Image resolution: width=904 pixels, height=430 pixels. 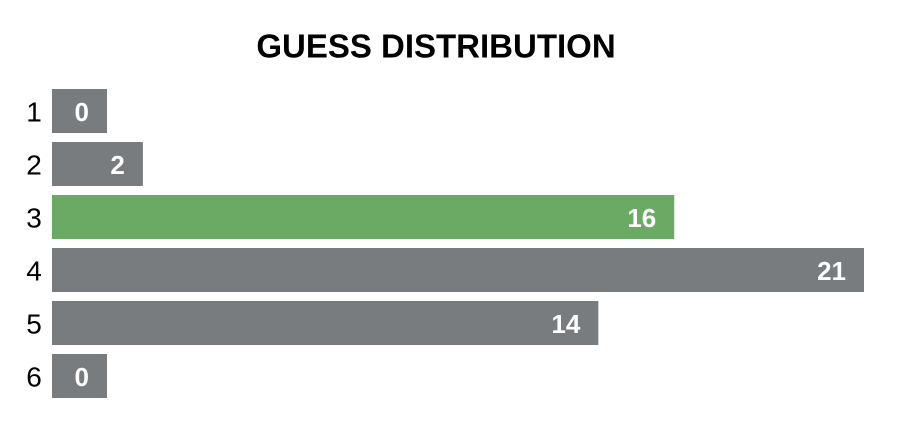 I want to click on chart-title: GUESS DISTRIBUTION, so click(x=435, y=46).